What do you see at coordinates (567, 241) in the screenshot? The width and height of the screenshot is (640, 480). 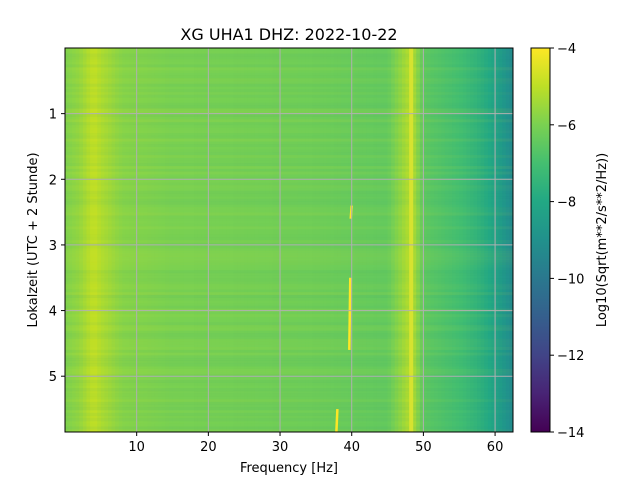 I see `colorbar-ticks: −4 −6 −8 −10 −12 −14` at bounding box center [567, 241].